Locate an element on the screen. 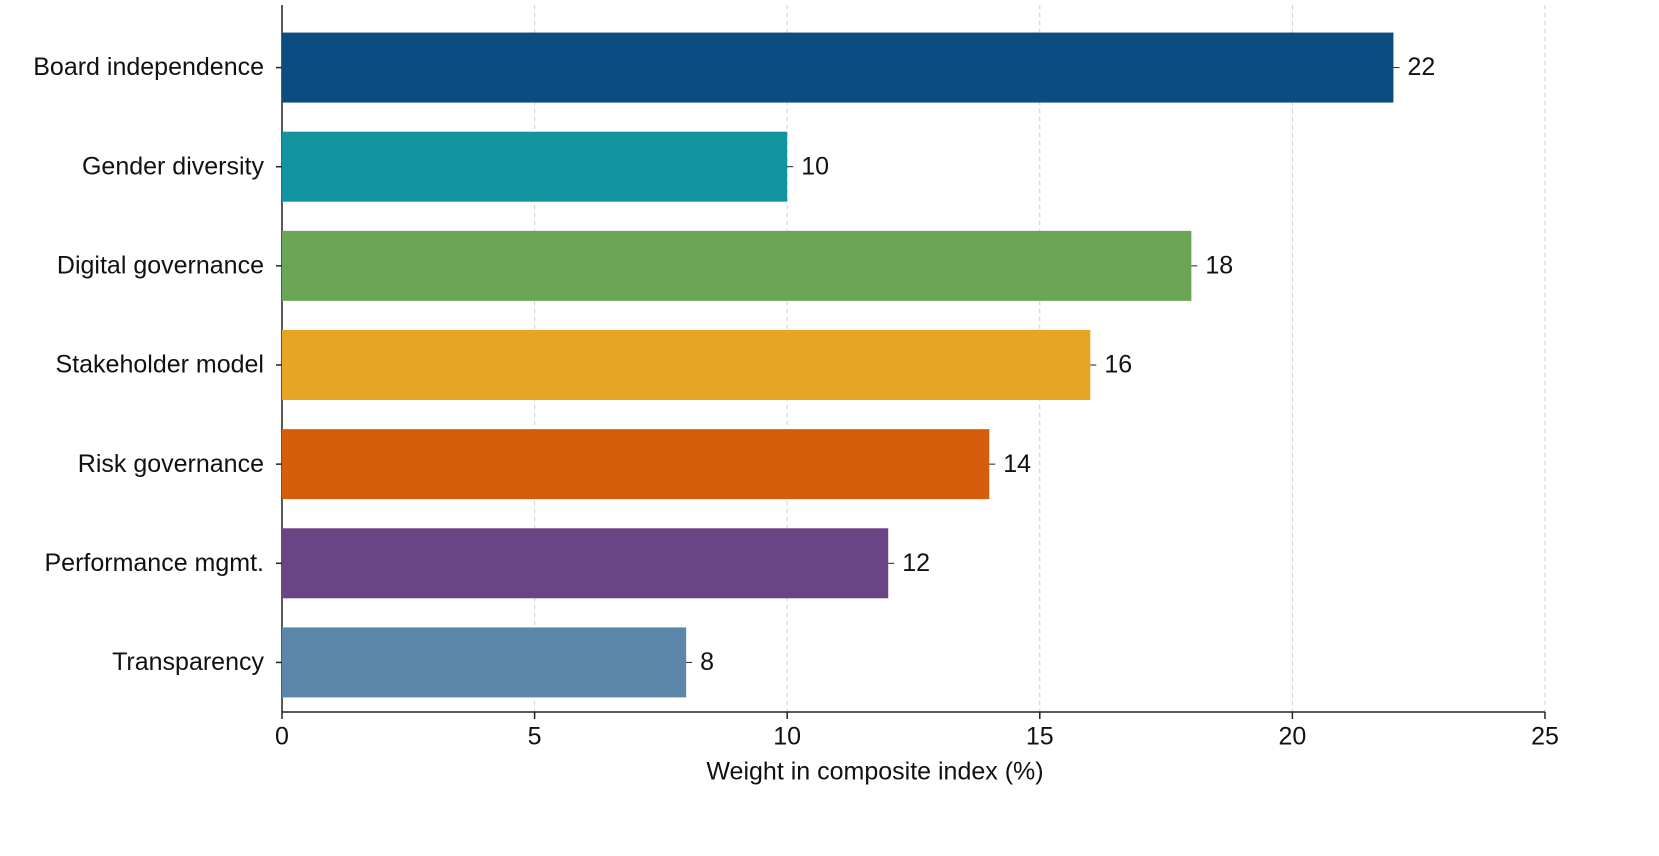  data-label: 10 is located at coordinates (815, 166).